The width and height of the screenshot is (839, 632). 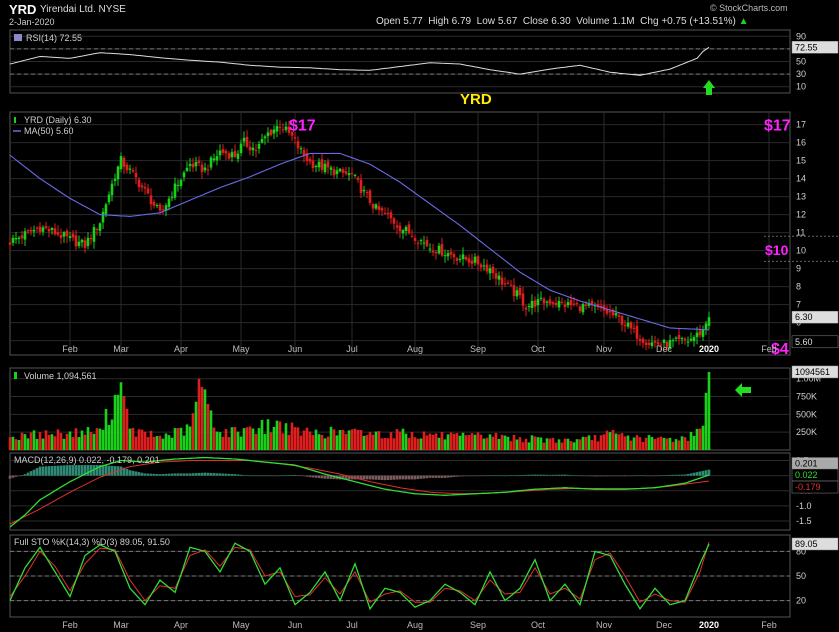 What do you see at coordinates (777, 250) in the screenshot?
I see `right-annotation-10: $10` at bounding box center [777, 250].